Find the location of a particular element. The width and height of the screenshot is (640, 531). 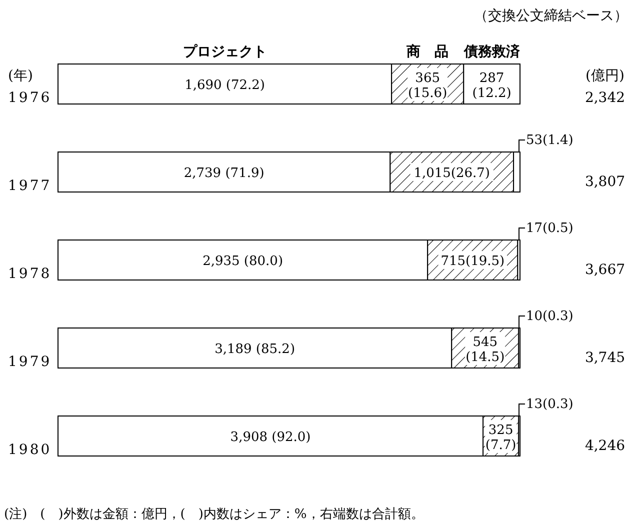

text: 3,667 is located at coordinates (605, 270).